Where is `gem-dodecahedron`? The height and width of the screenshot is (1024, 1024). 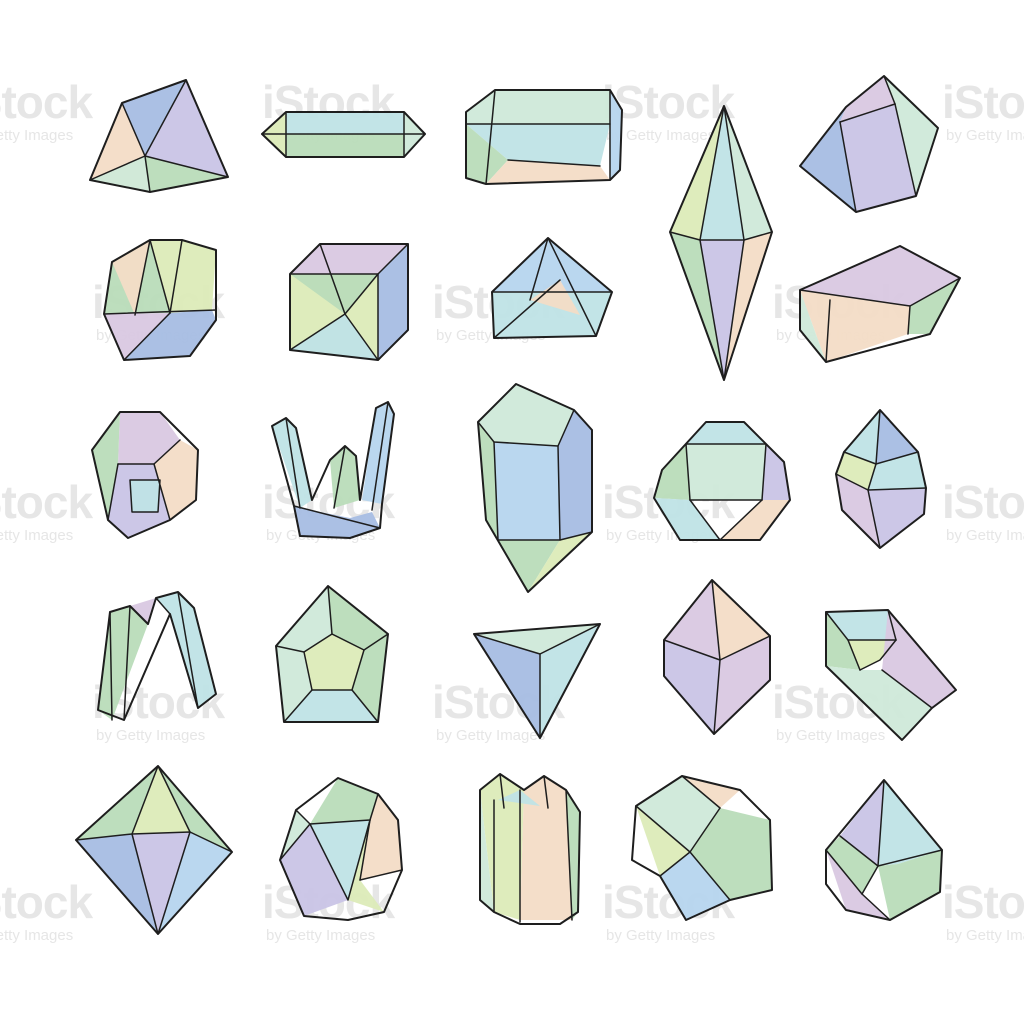
gem-dodecahedron is located at coordinates (722, 481).